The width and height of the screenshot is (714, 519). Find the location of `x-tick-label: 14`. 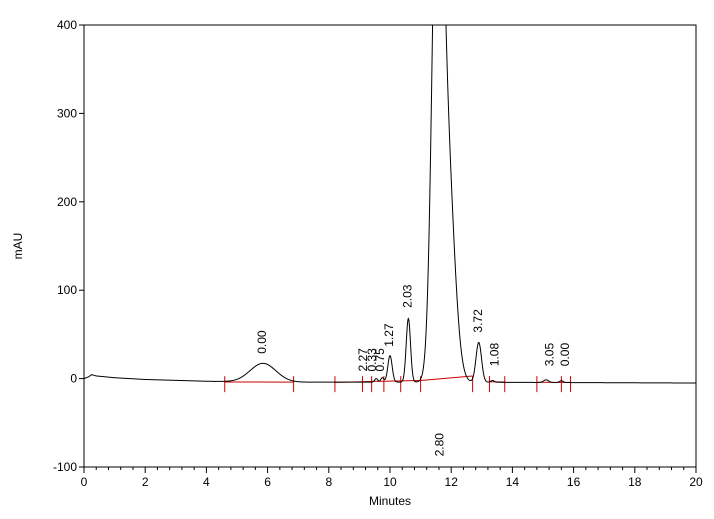

x-tick-label: 14 is located at coordinates (513, 482).